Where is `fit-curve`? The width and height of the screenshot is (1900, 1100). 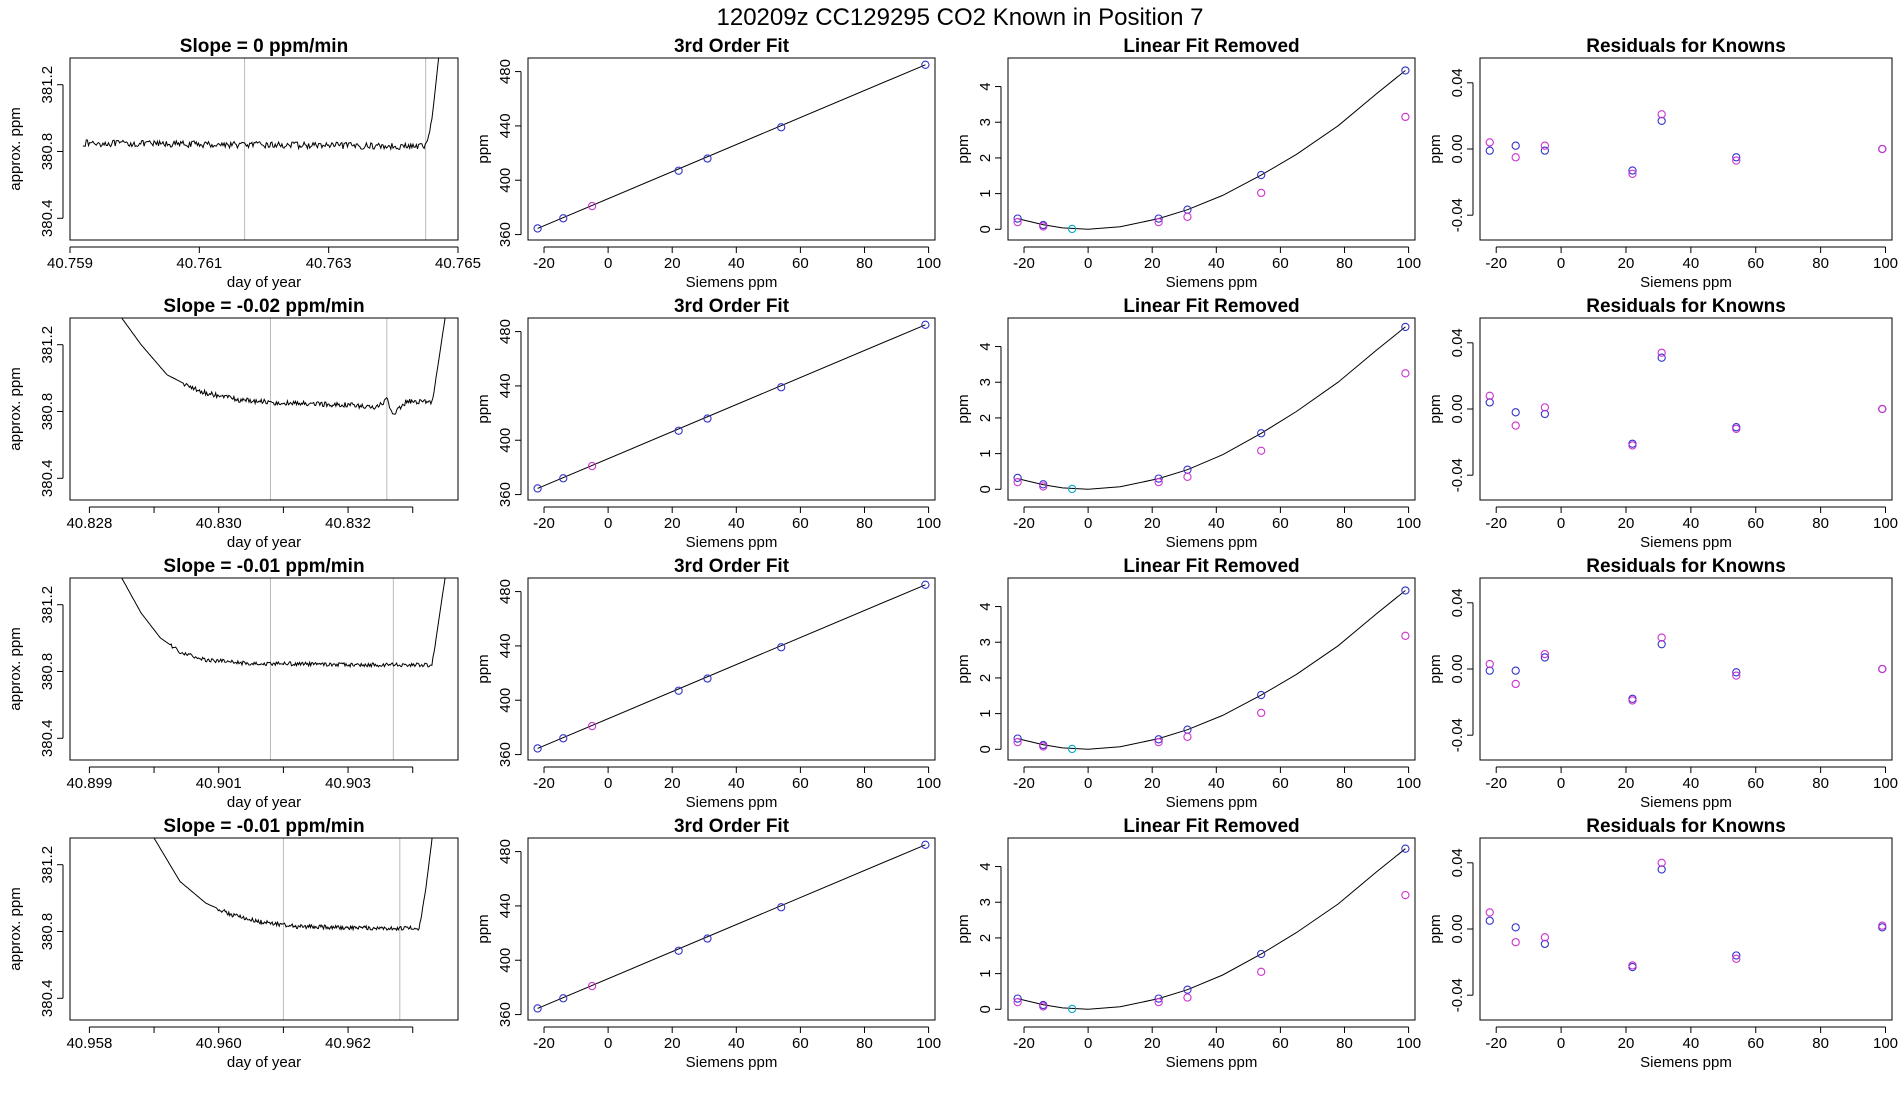 fit-curve is located at coordinates (1211, 150).